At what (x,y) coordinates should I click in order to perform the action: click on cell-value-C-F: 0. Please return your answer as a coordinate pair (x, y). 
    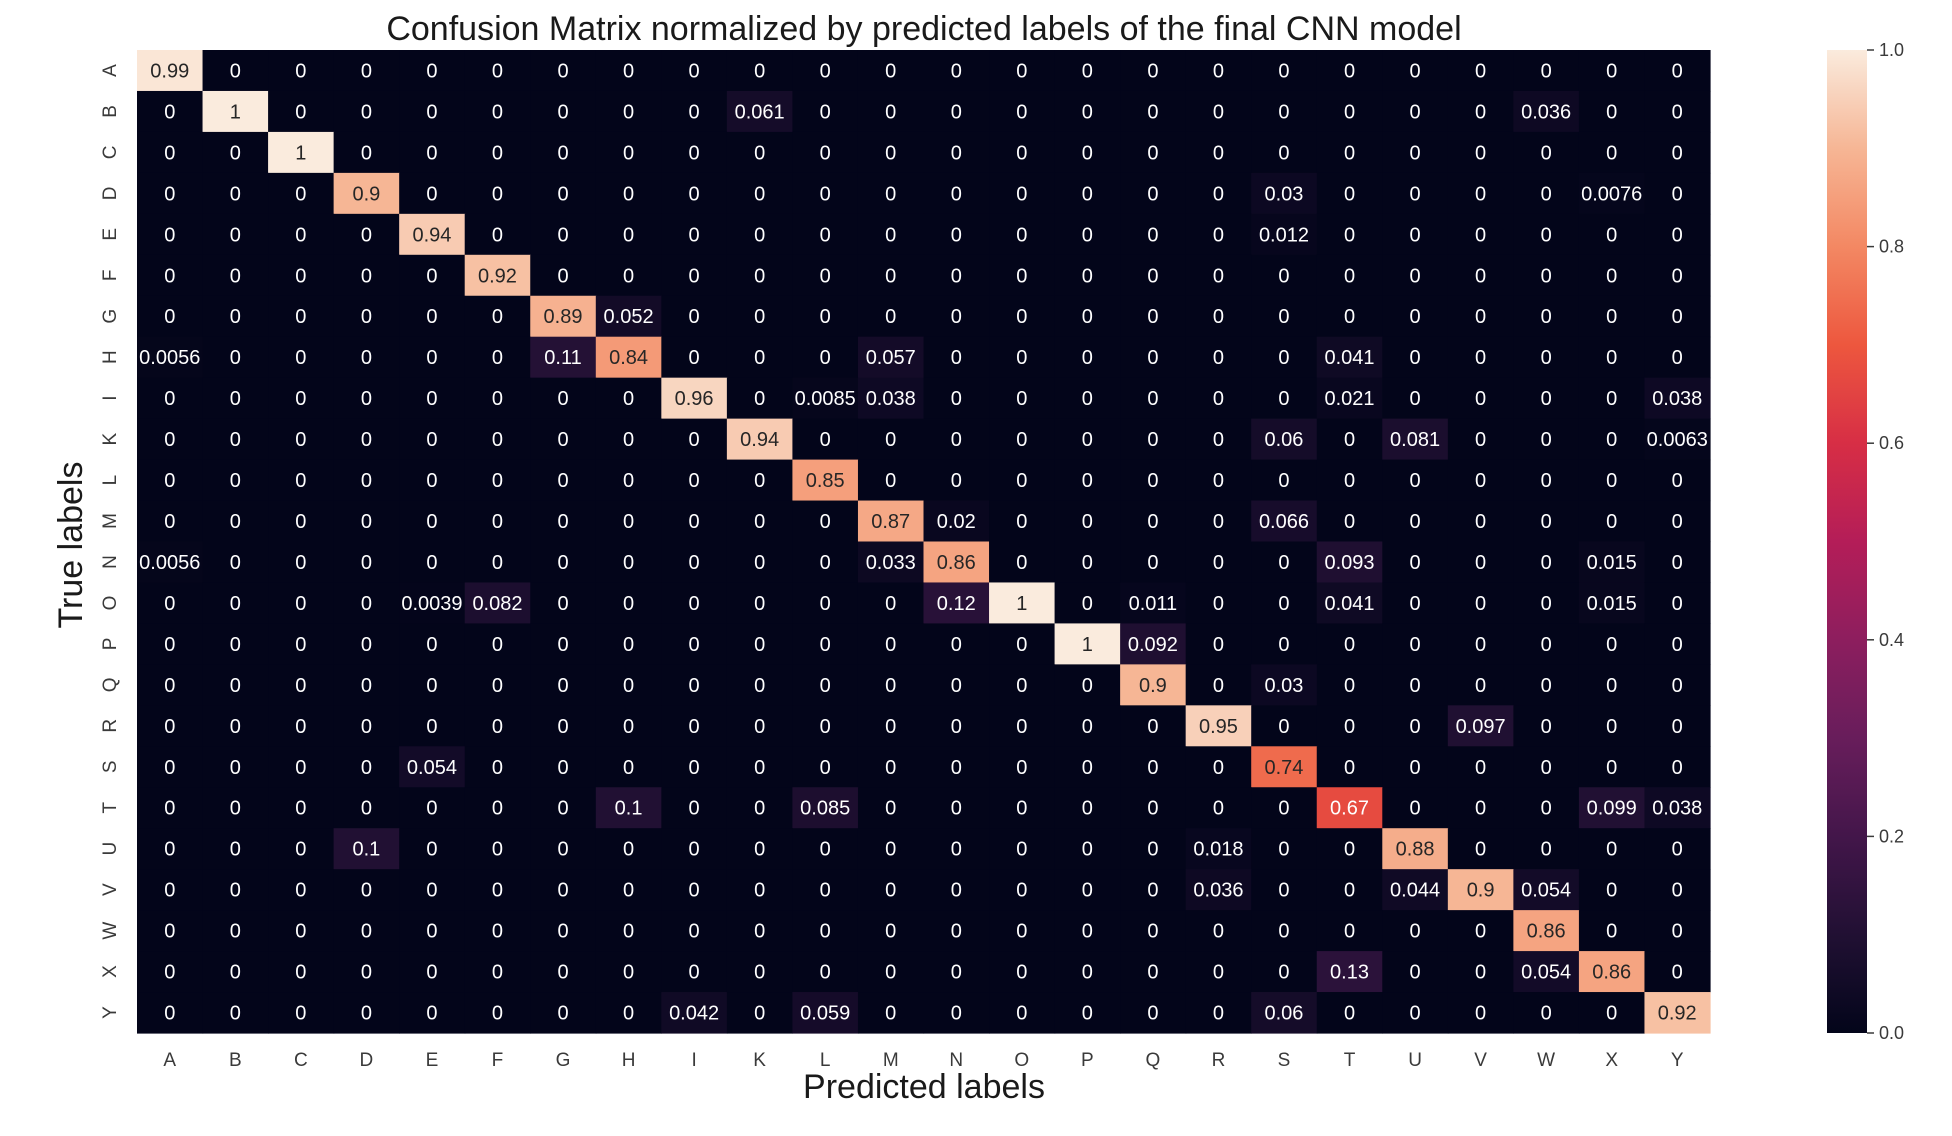
    Looking at the image, I should click on (497, 153).